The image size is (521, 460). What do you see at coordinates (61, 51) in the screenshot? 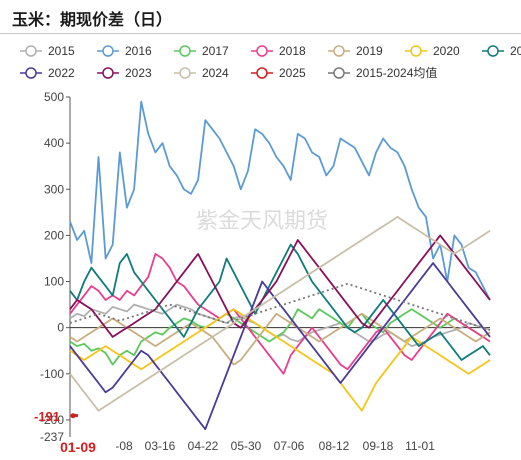
I see `legend-label-2015: 2015` at bounding box center [61, 51].